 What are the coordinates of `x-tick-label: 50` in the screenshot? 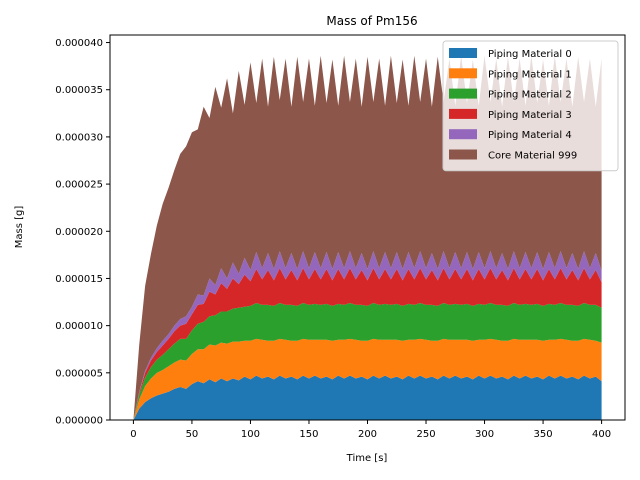 It's located at (192, 434).